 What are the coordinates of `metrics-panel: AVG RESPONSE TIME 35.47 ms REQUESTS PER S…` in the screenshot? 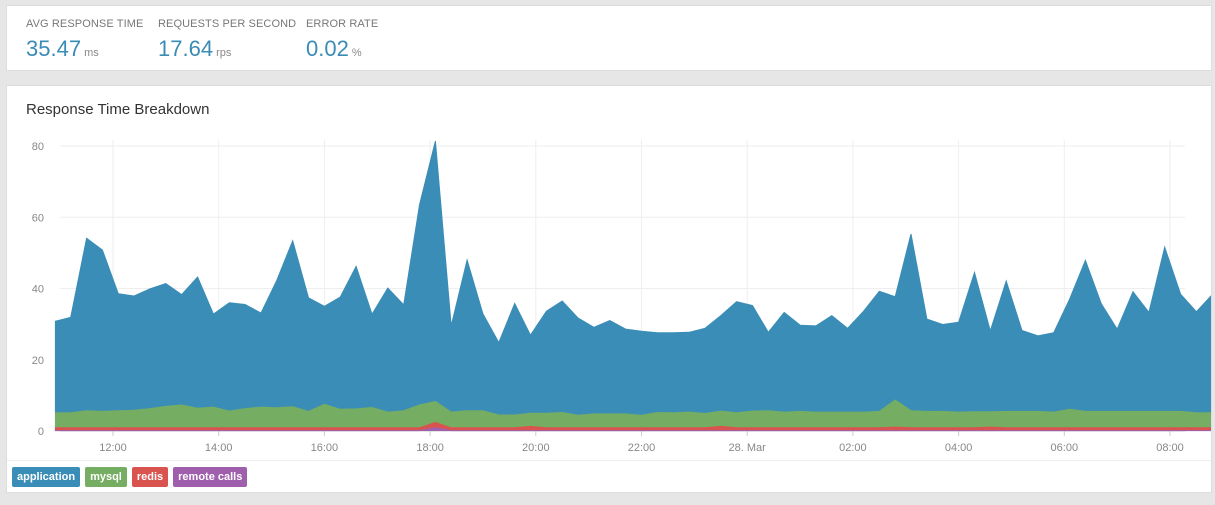 It's located at (609, 38).